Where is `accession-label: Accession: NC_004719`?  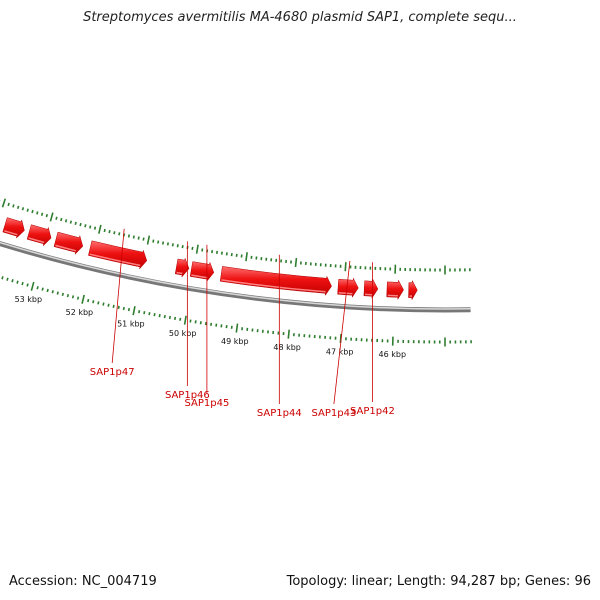 accession-label: Accession: NC_004719 is located at coordinates (83, 581).